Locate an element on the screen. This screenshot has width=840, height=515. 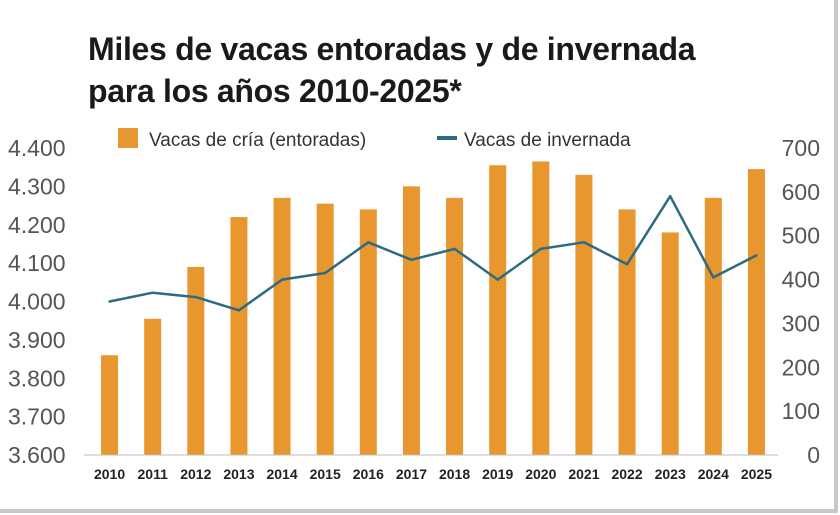
x-tick-label: 2015 is located at coordinates (325, 474).